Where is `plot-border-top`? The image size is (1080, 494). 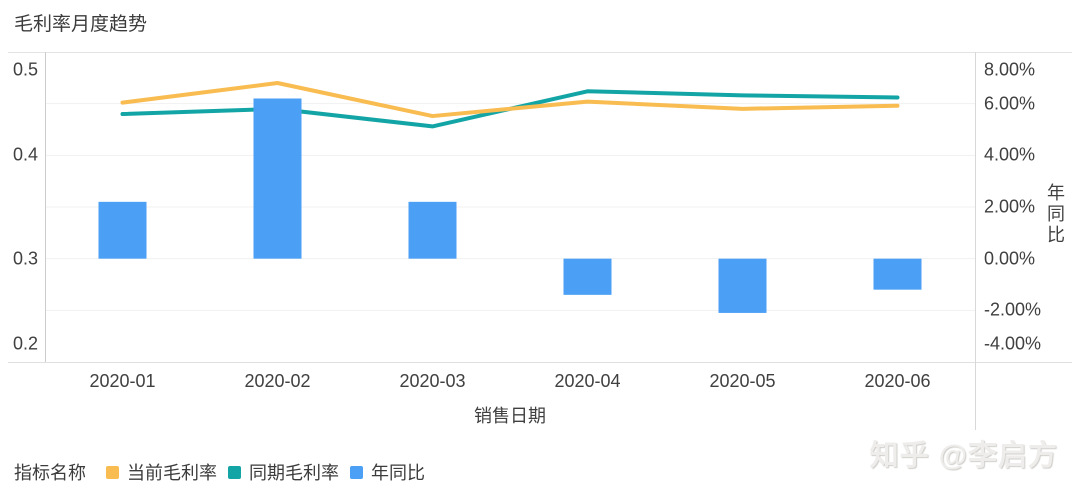
plot-border-top is located at coordinates (540, 52).